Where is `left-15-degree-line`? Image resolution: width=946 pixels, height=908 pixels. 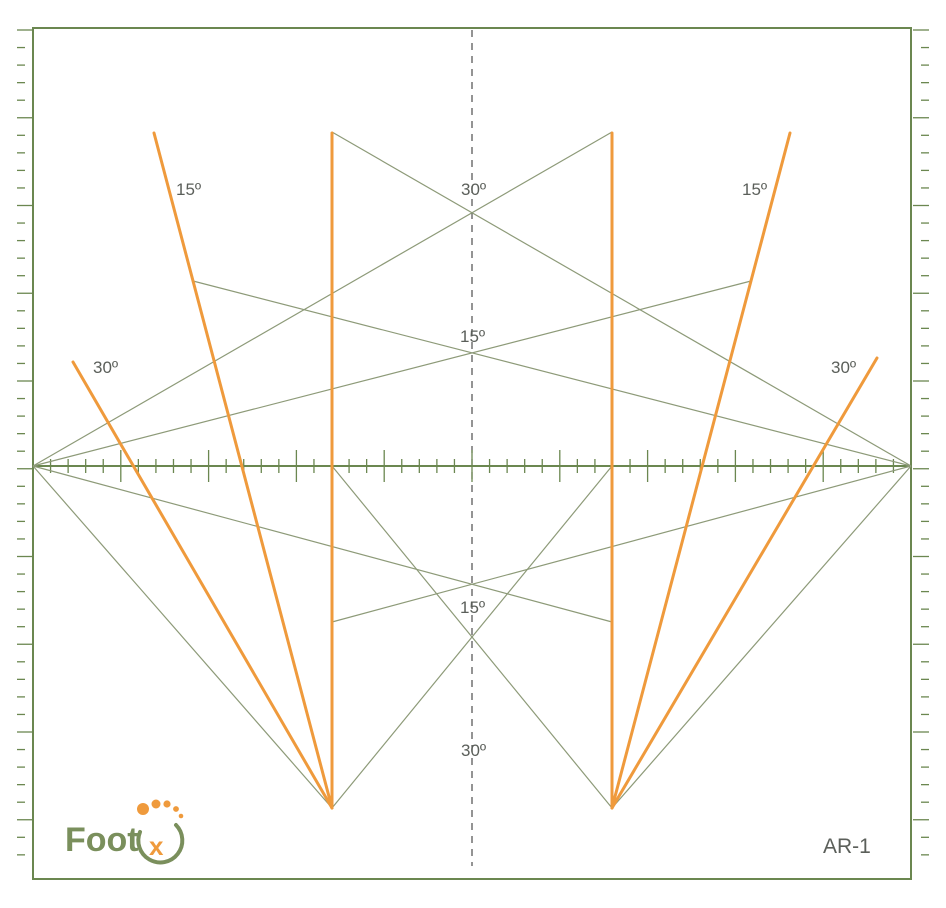 left-15-degree-line is located at coordinates (243, 470).